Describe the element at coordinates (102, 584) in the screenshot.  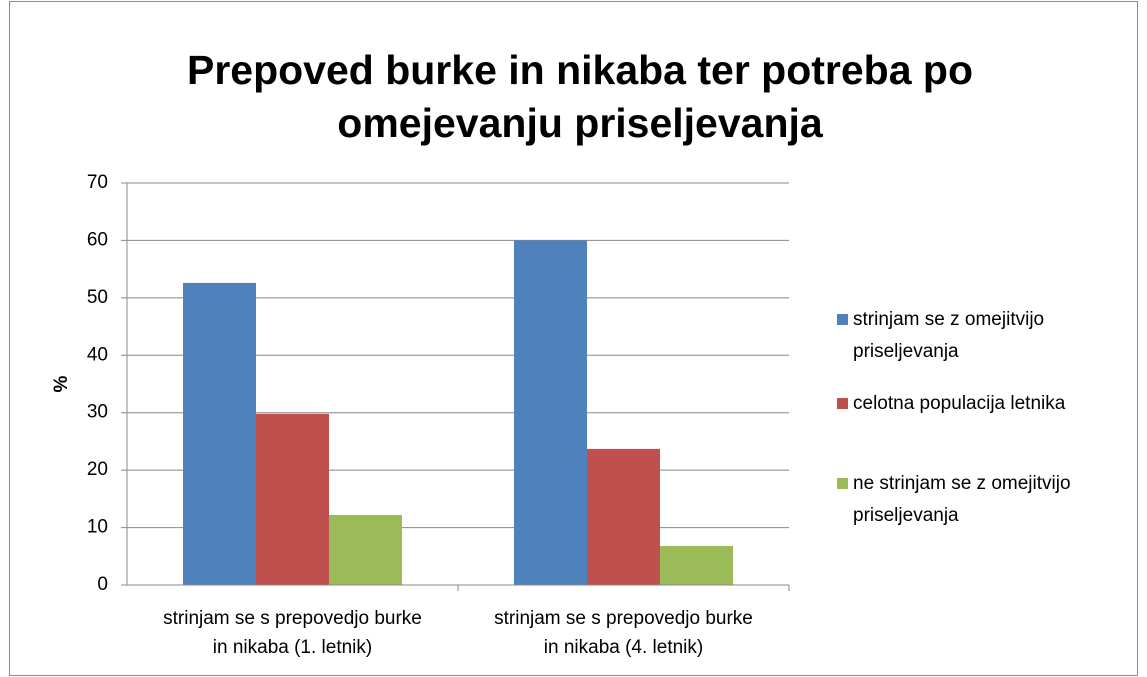
I see `y-tick-label: 0` at that location.